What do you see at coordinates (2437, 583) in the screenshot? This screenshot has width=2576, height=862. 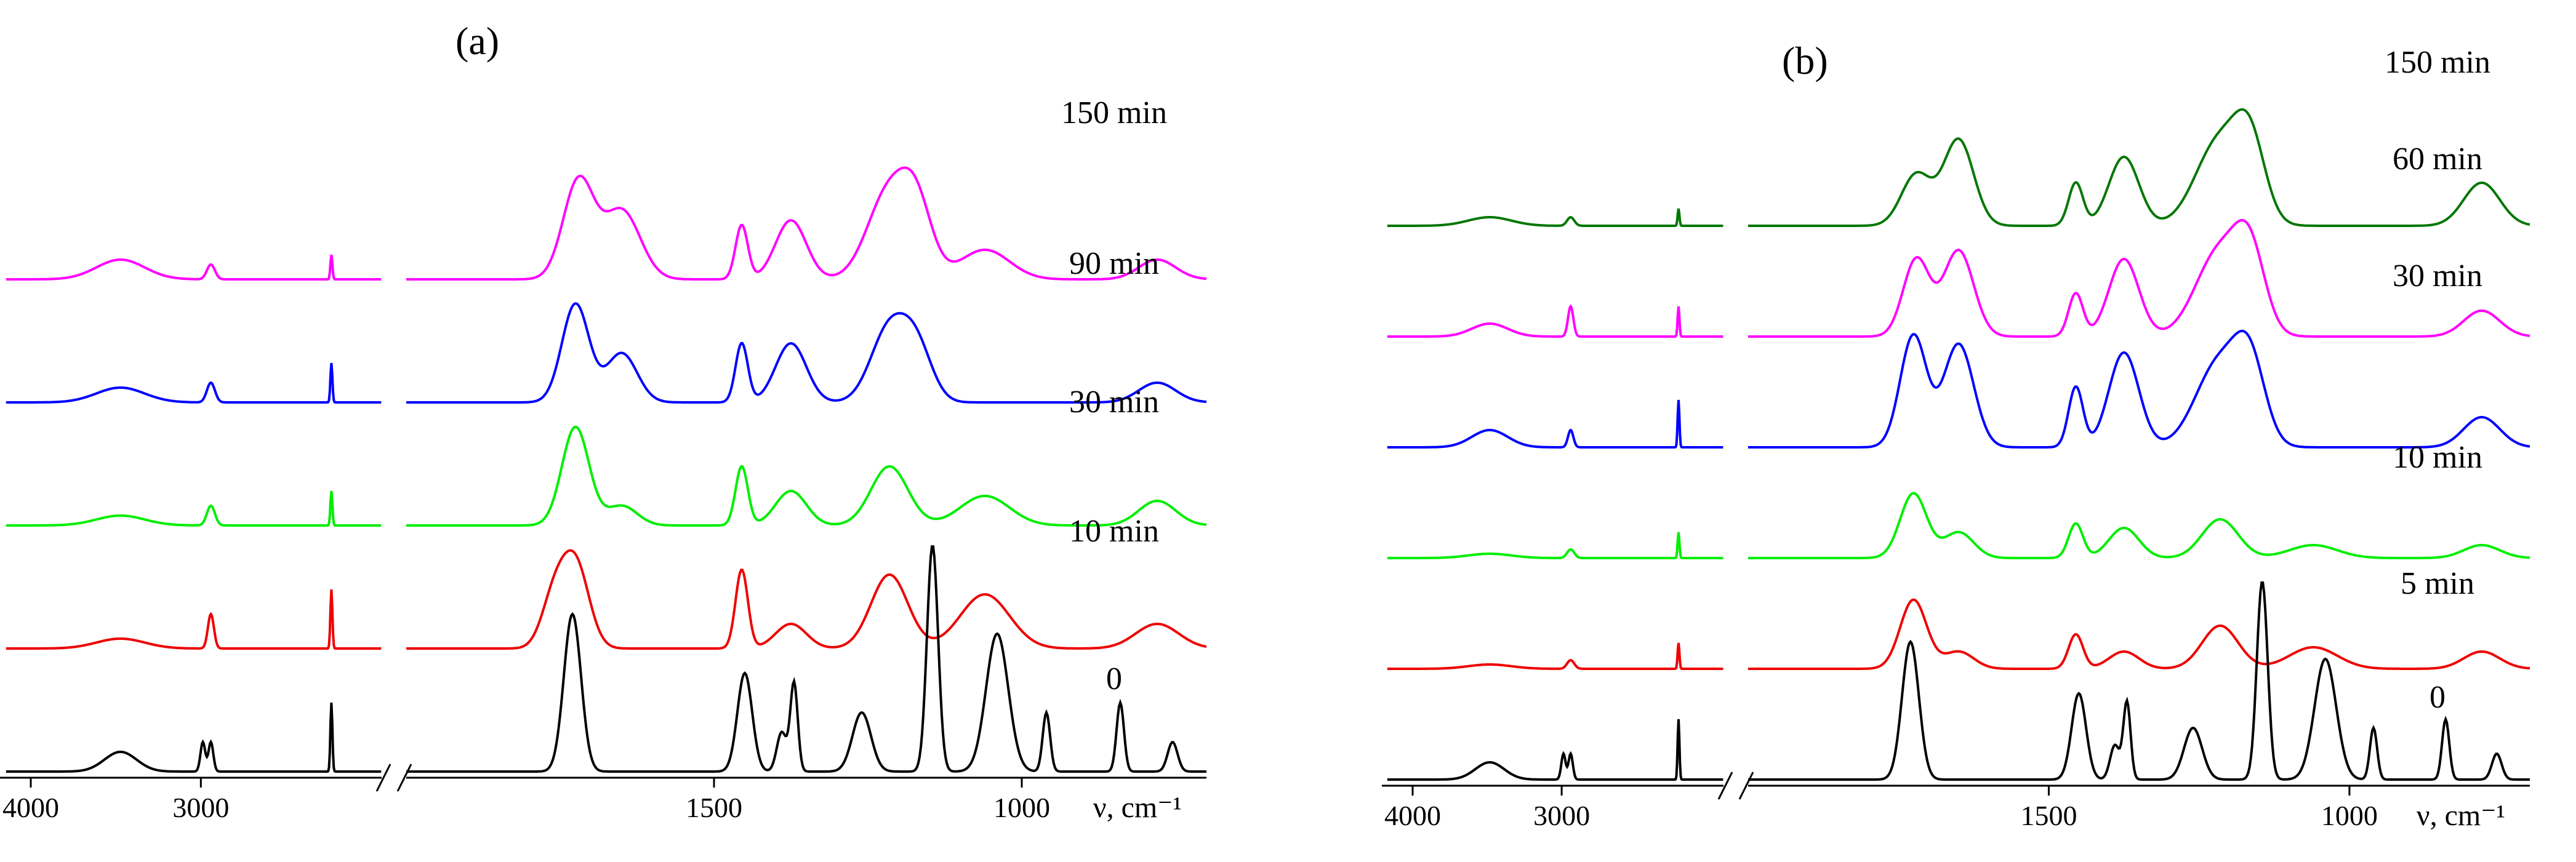 I see `series-label: 5 min` at bounding box center [2437, 583].